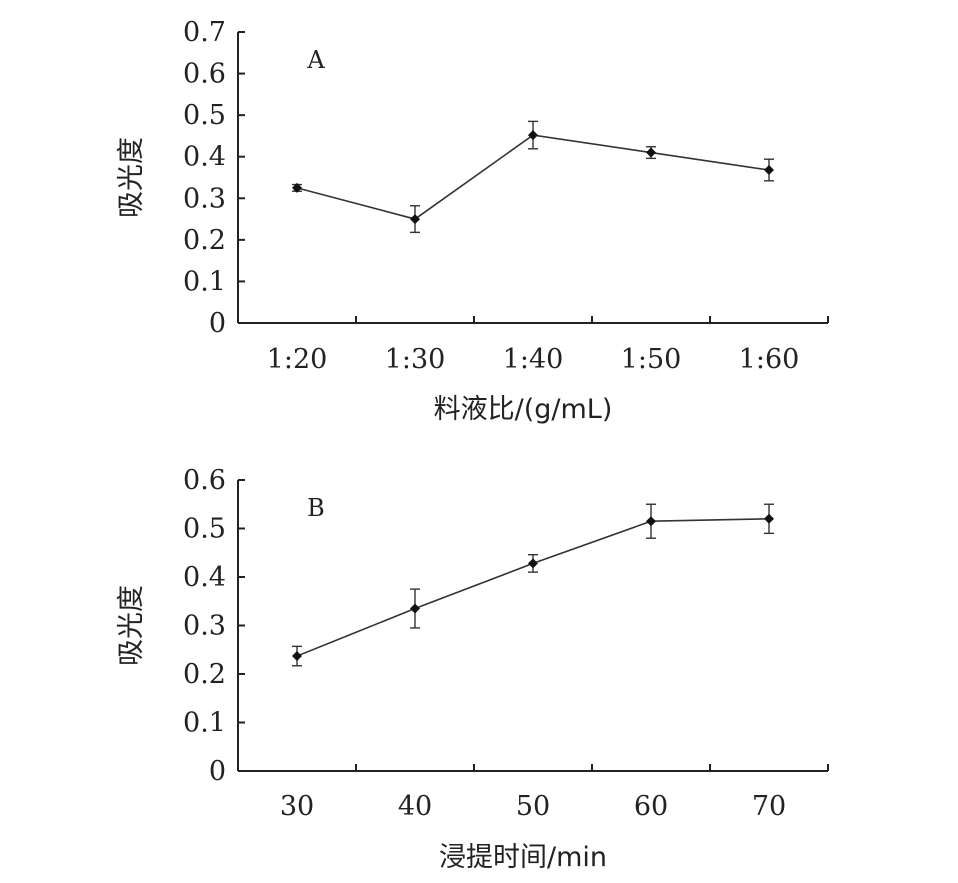 This screenshot has height=883, width=958. What do you see at coordinates (769, 359) in the screenshot?
I see `x-tick-label: 1:60` at bounding box center [769, 359].